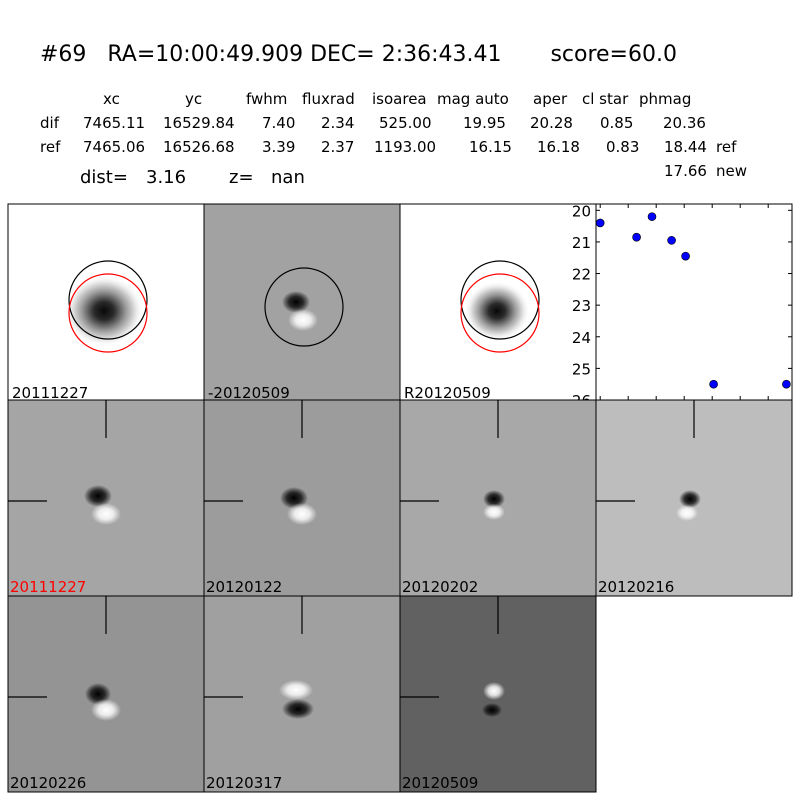 This screenshot has width=800, height=800. I want to click on y-tick-label: 21, so click(581, 243).